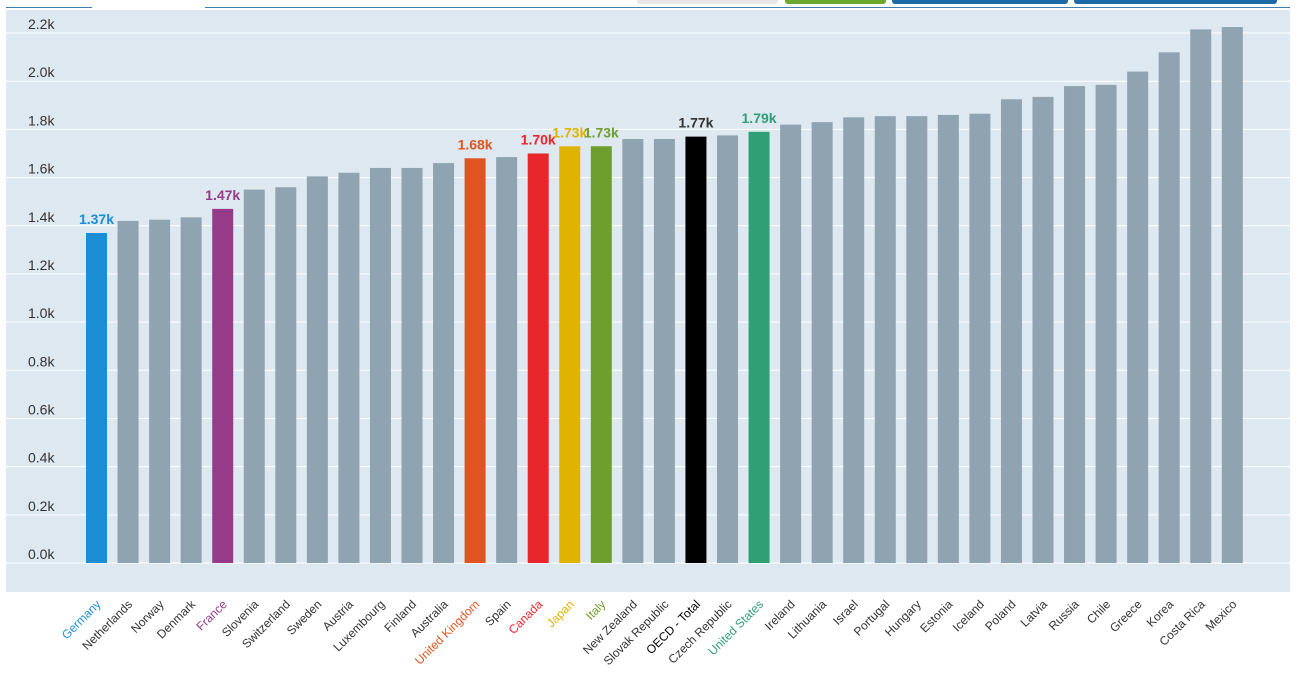 The image size is (1302, 678). What do you see at coordinates (41, 554) in the screenshot?
I see `y-tick-label: 0.0k` at bounding box center [41, 554].